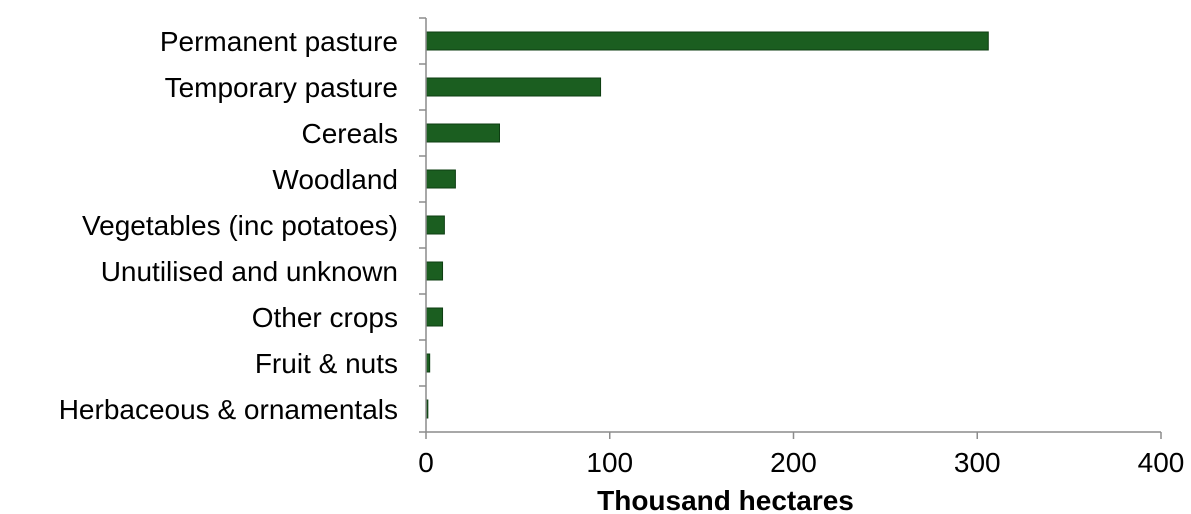  Describe the element at coordinates (279, 41) in the screenshot. I see `category-label: Permanent pasture` at that location.